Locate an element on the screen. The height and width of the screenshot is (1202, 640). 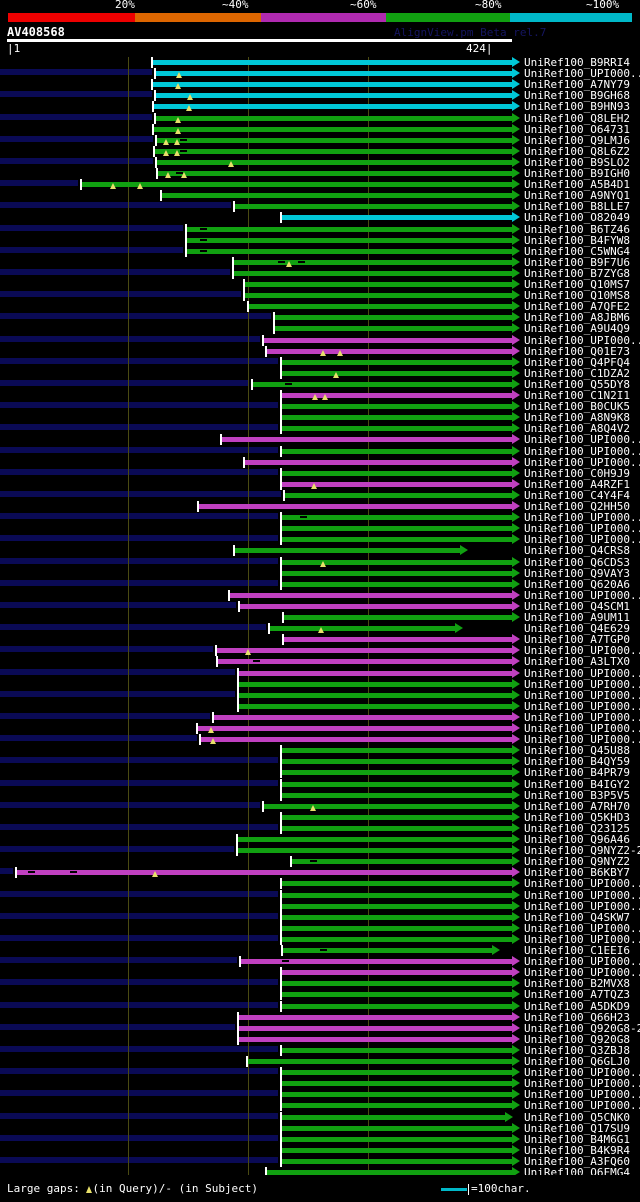
alignment-row: UniRef100_B9IGH0 is located at coordinates (320, 173).